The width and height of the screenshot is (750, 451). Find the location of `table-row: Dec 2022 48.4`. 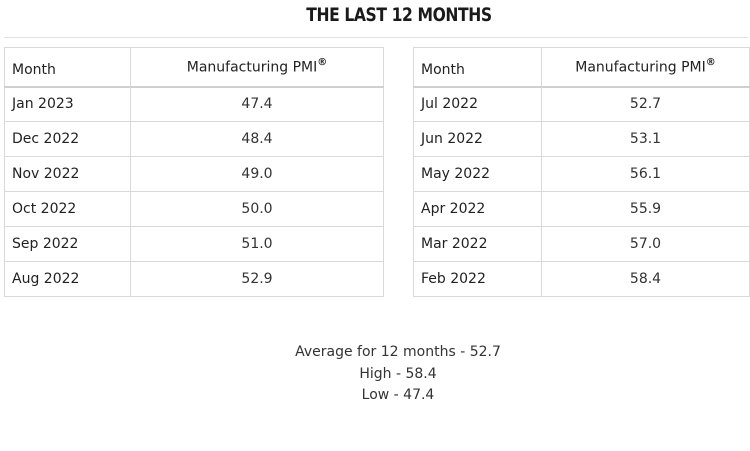

table-row: Dec 2022 48.4 is located at coordinates (194, 139).